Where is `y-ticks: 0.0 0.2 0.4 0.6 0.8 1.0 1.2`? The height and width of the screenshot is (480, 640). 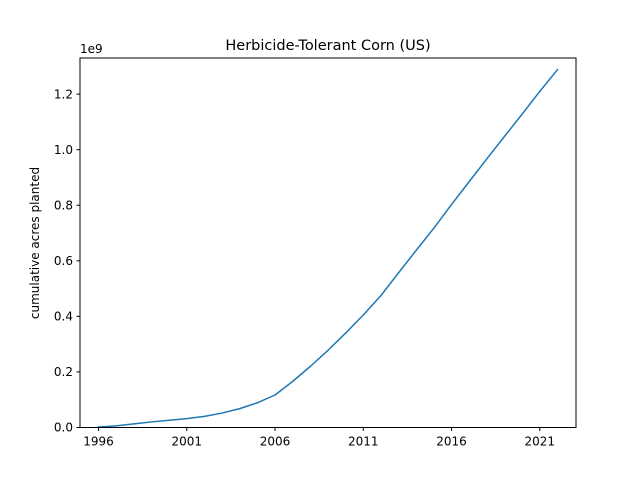 y-ticks: 0.0 0.2 0.4 0.6 0.8 1.0 1.2 is located at coordinates (67, 261).